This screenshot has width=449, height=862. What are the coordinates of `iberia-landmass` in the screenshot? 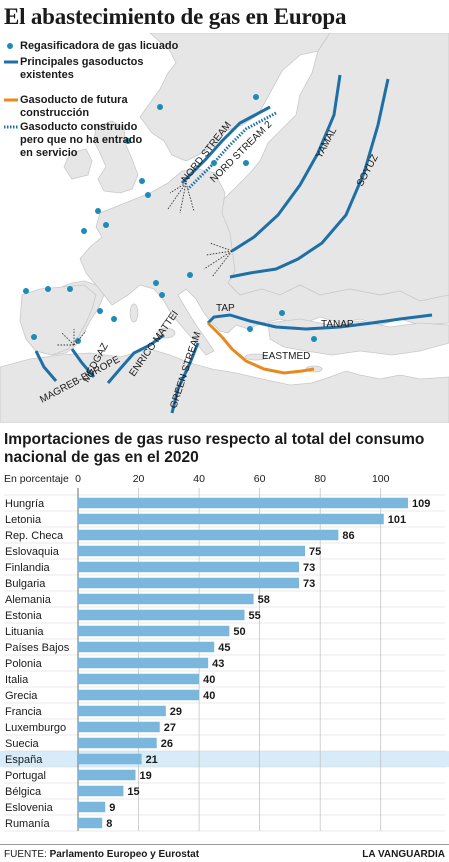 It's located at (58, 320).